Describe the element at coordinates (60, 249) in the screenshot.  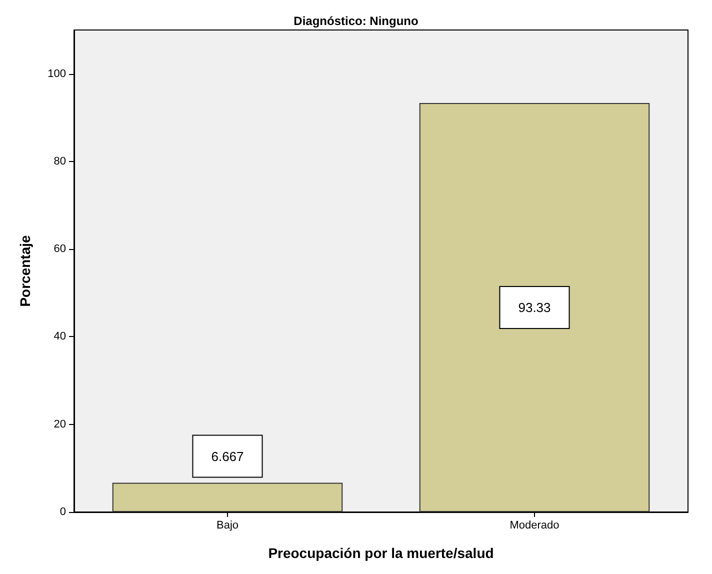
I see `y-tick-label: 60` at that location.